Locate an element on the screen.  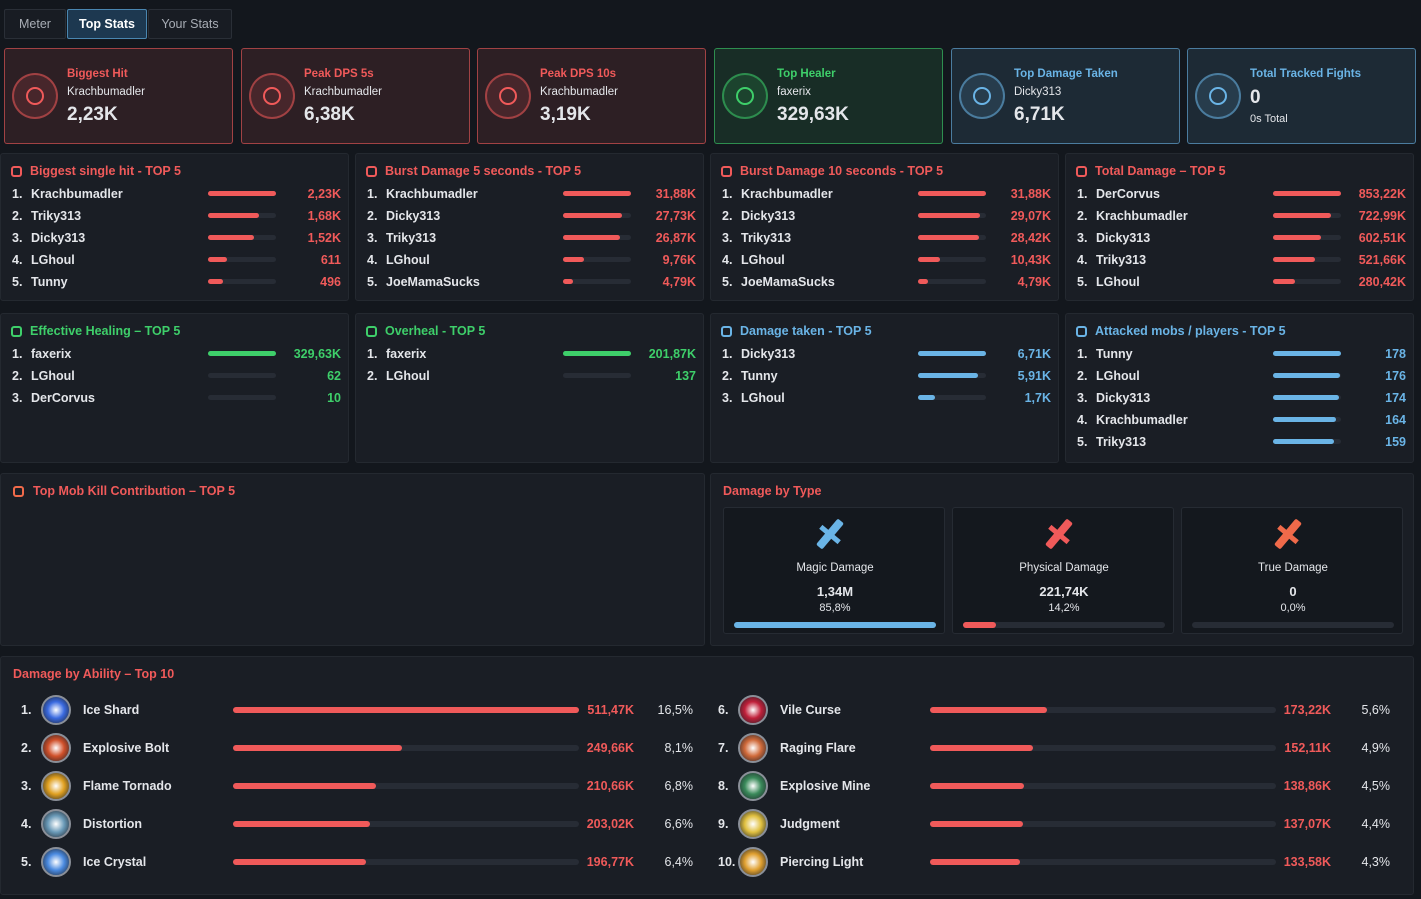
player-name: JoeMamaSucks is located at coordinates (788, 282).